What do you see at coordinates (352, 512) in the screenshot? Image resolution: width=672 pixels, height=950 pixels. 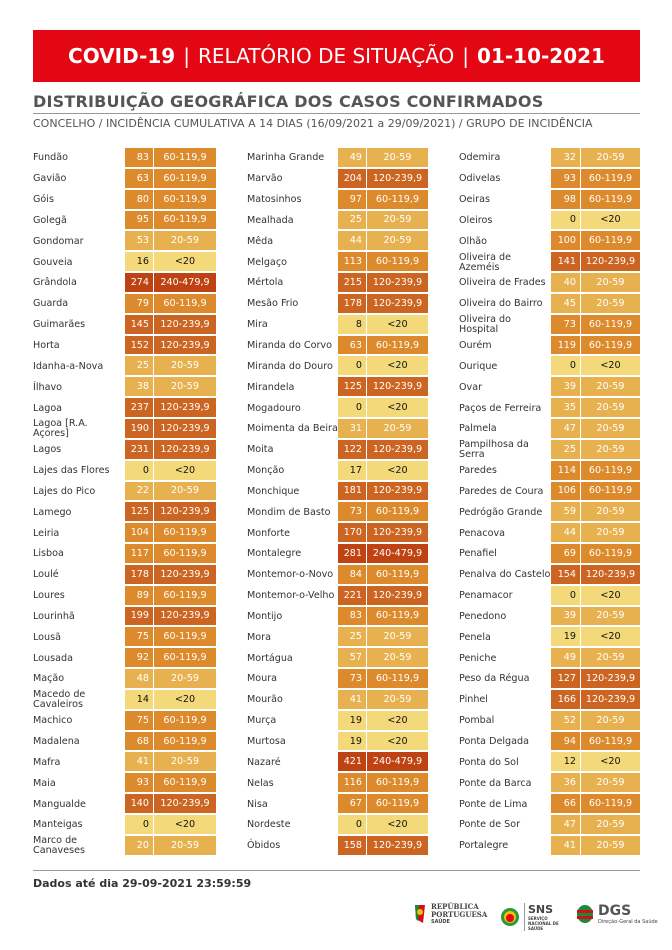 I see `incidence-value: 73` at bounding box center [352, 512].